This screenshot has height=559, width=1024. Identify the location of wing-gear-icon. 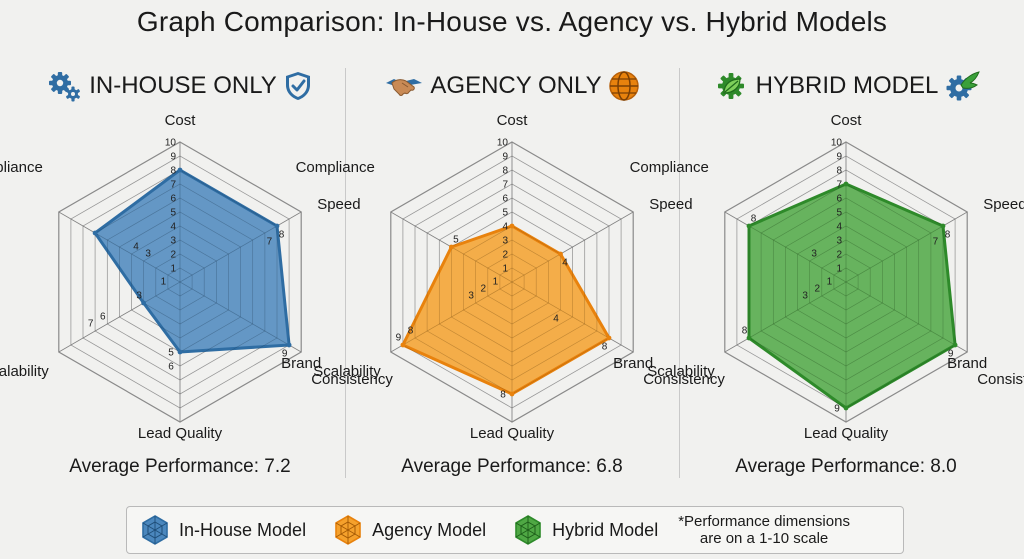
(963, 86).